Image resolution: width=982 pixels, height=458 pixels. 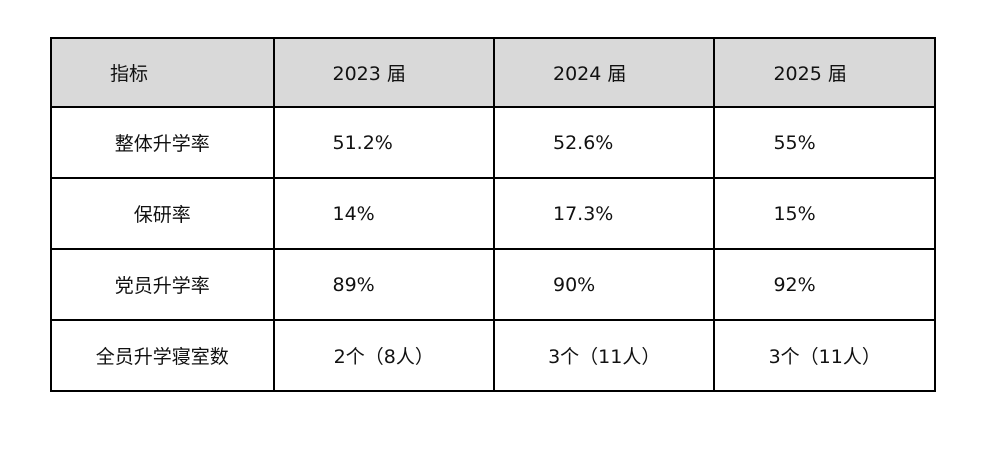 What do you see at coordinates (383, 72) in the screenshot?
I see `cell: 2023 届` at bounding box center [383, 72].